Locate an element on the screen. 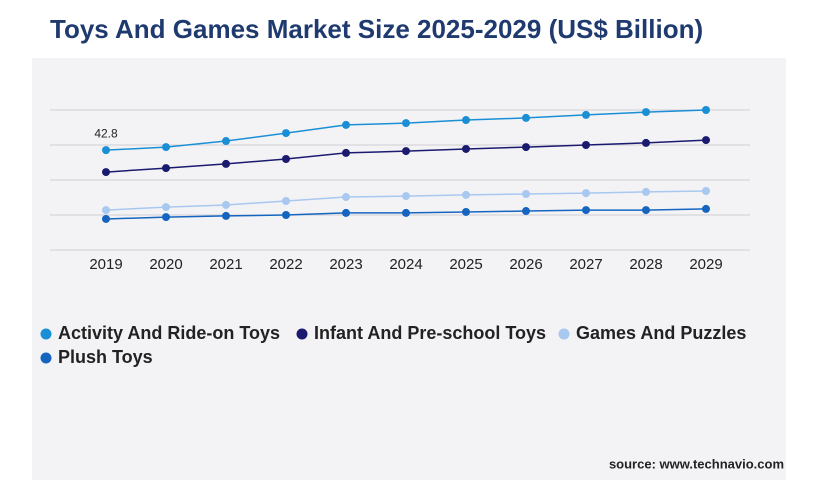 The height and width of the screenshot is (480, 816). value-label: 42.8 is located at coordinates (106, 133).